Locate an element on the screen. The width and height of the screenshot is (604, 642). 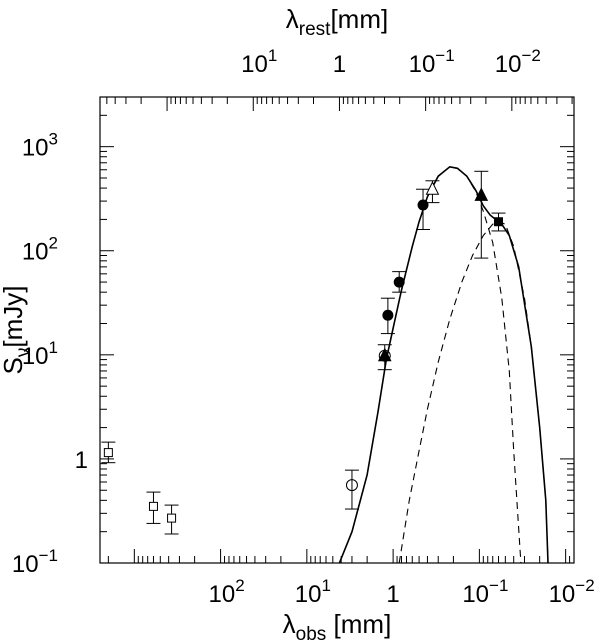
top-x-axis-title-rest: [mm] is located at coordinates (359, 19).